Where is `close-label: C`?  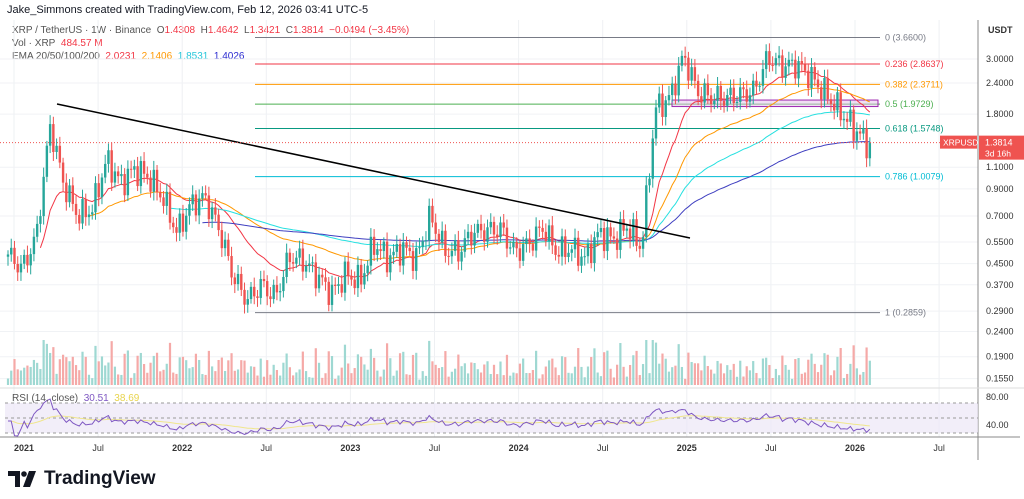 close-label: C is located at coordinates (289, 30).